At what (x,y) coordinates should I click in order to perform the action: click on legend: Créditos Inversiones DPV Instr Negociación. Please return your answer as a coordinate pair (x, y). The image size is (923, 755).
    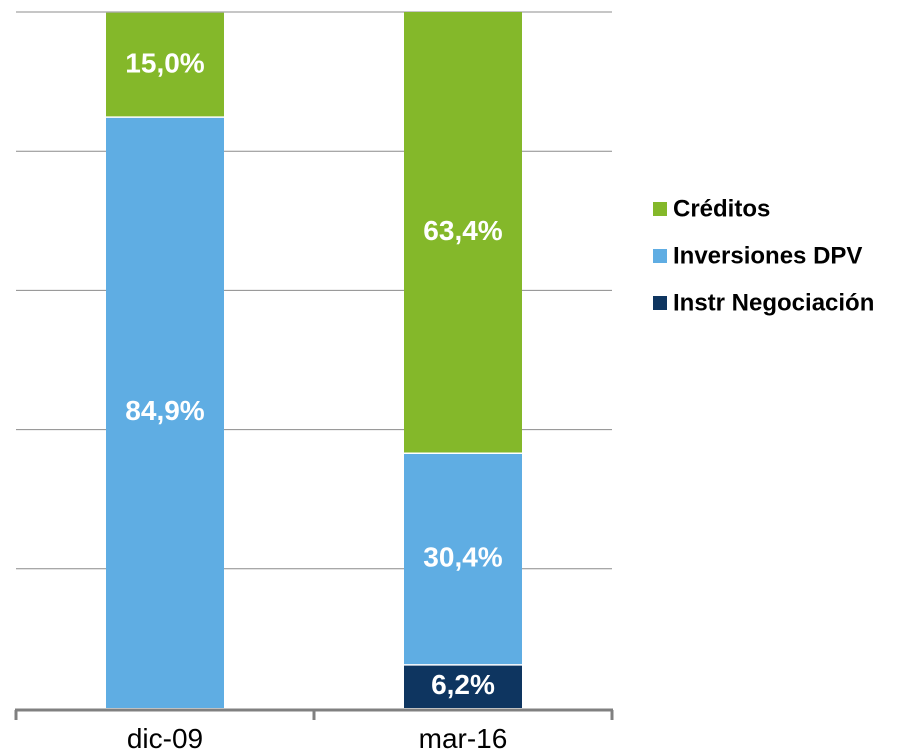
    Looking at the image, I should click on (763, 255).